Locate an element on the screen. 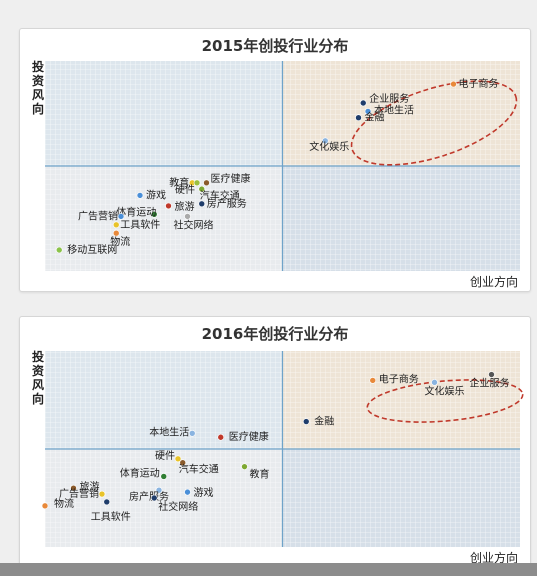  chart-title: 2015年创投行业分布 is located at coordinates (275, 46).